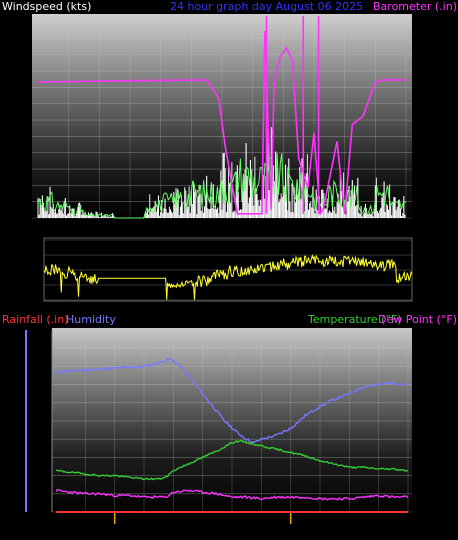 This screenshot has height=540, width=458. What do you see at coordinates (232, 494) in the screenshot?
I see `dewpoint-line` at bounding box center [232, 494].